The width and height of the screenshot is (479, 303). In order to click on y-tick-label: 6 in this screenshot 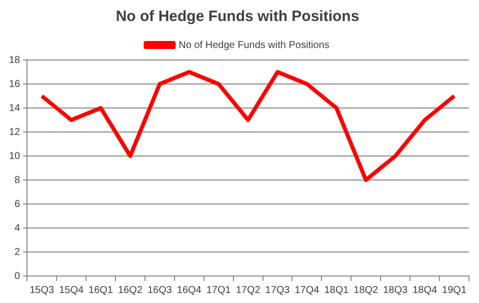, I will do `click(17, 204)`.